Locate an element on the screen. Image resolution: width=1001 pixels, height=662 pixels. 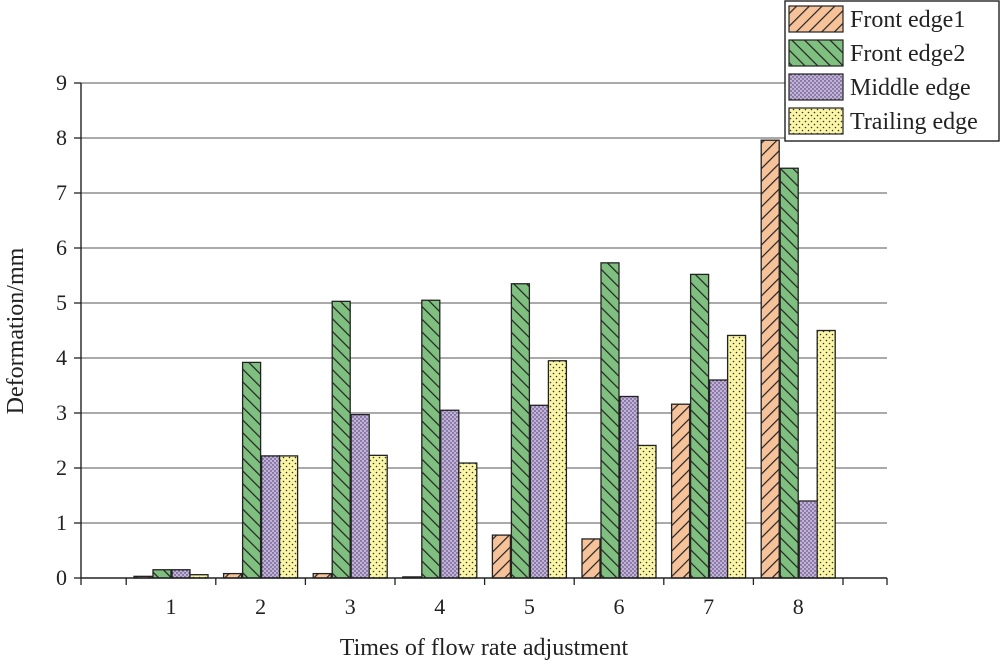
x-axis-title: Times of flow rate adjustment is located at coordinates (484, 648).